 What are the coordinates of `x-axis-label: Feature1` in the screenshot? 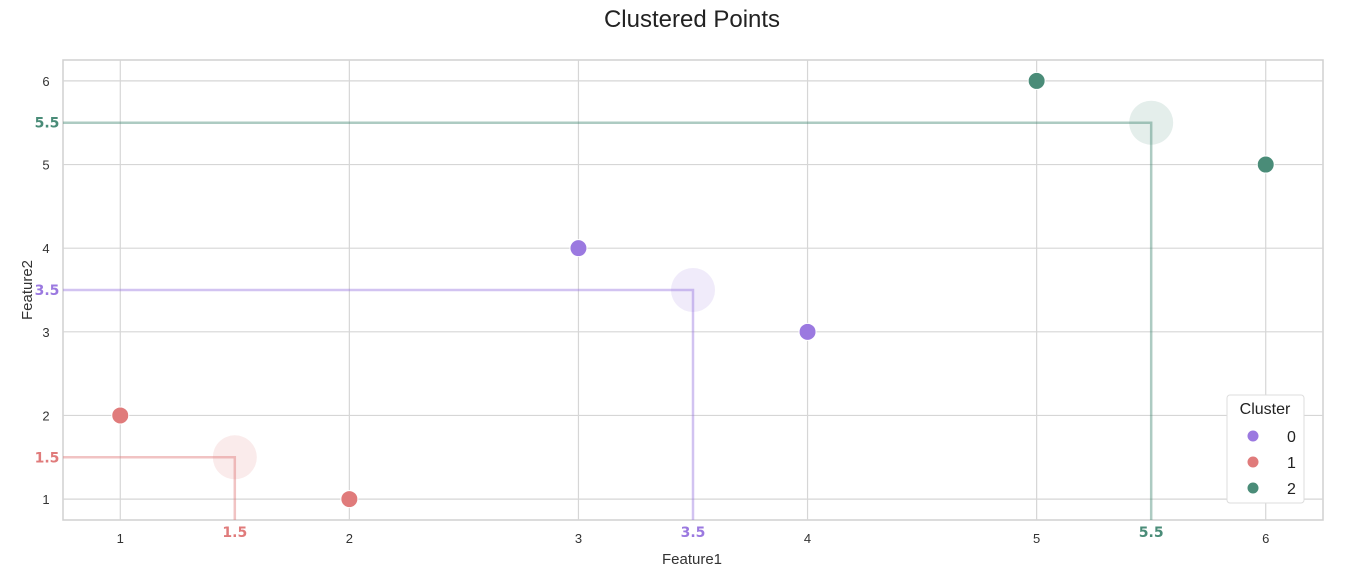 It's located at (692, 559).